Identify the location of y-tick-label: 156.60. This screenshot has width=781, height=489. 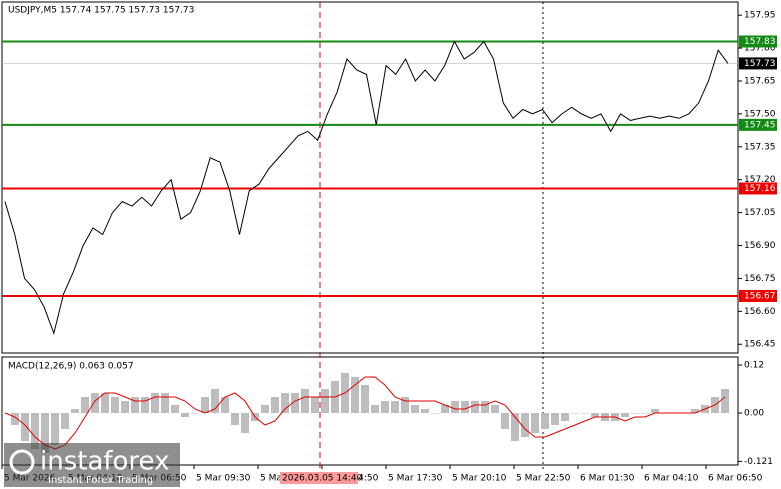
(760, 312).